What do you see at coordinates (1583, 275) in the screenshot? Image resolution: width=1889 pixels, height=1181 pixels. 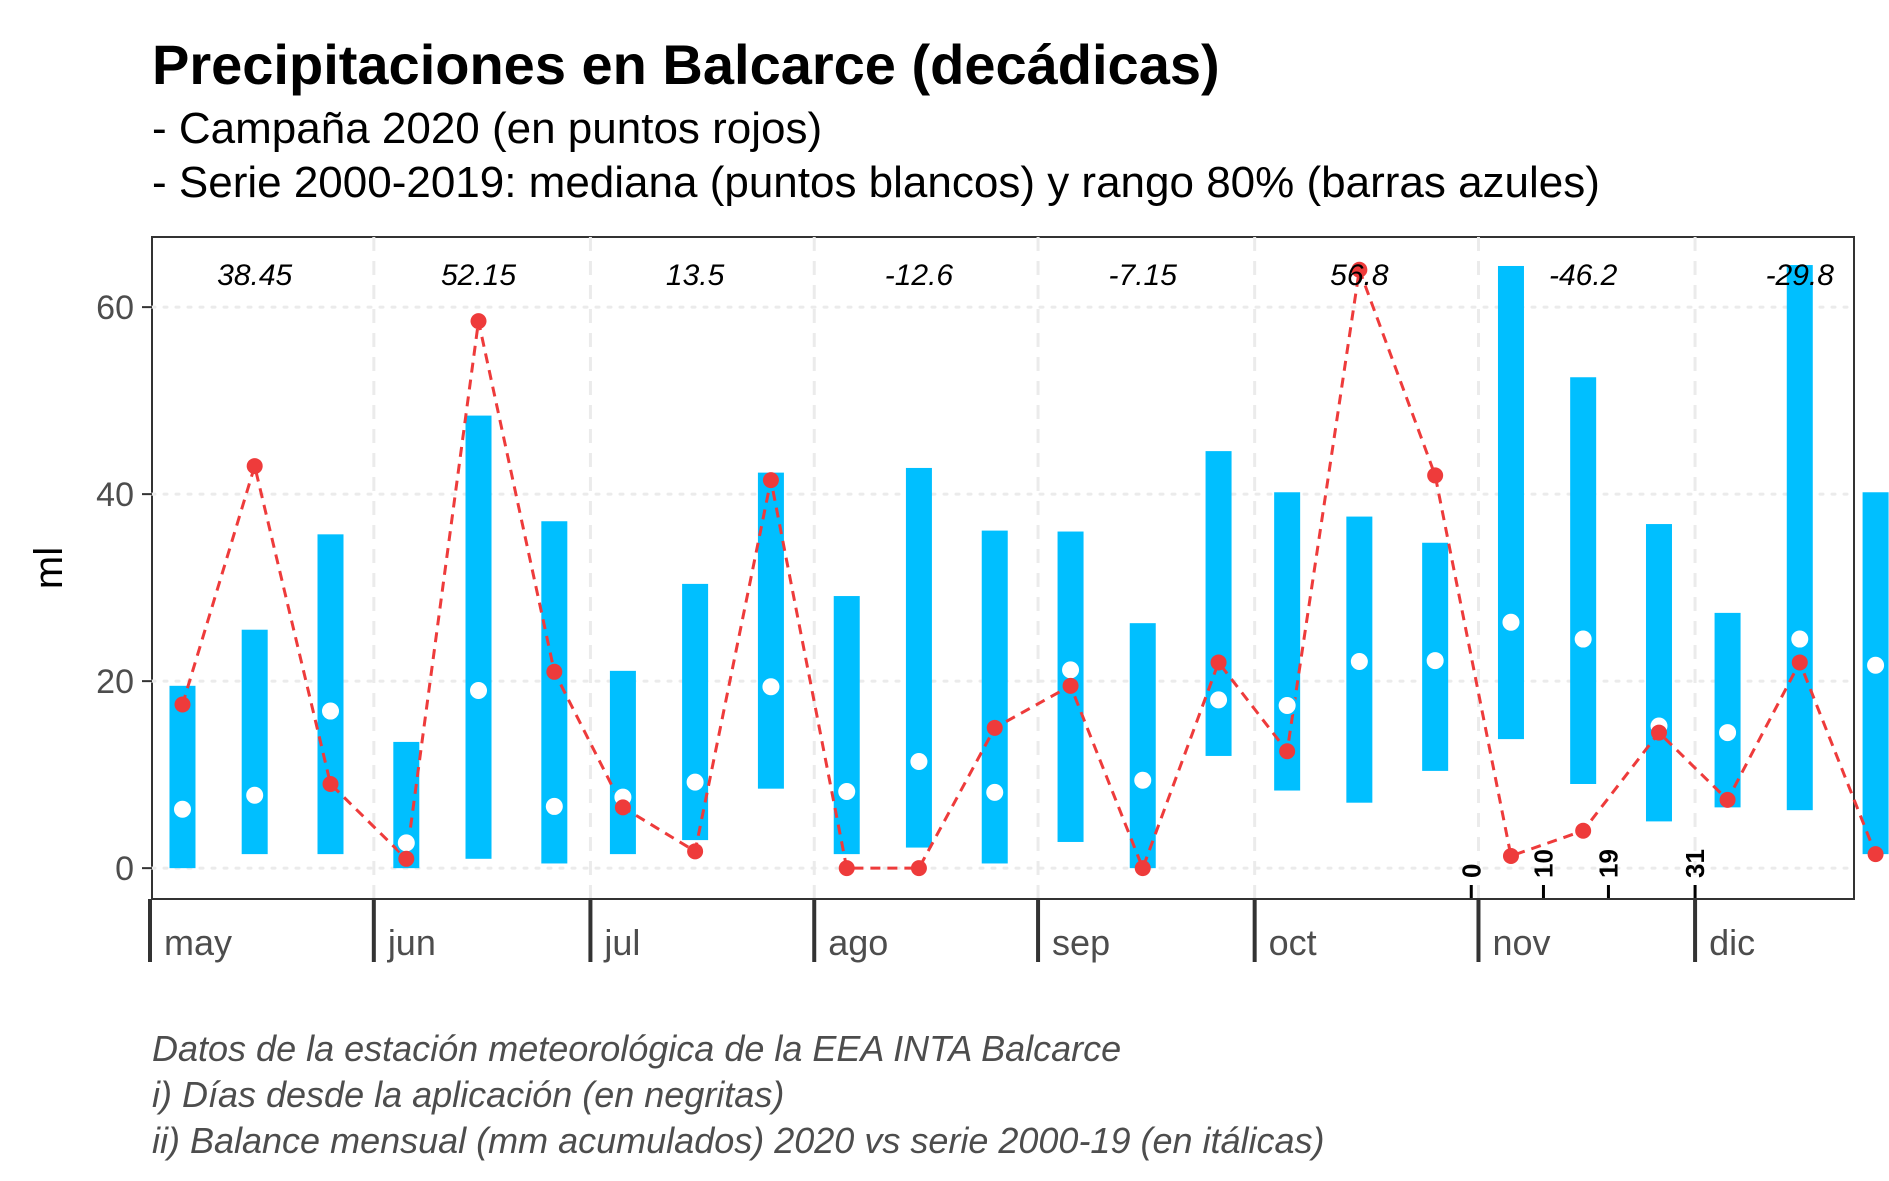 I see `balance-label-nov: -46.2` at bounding box center [1583, 275].